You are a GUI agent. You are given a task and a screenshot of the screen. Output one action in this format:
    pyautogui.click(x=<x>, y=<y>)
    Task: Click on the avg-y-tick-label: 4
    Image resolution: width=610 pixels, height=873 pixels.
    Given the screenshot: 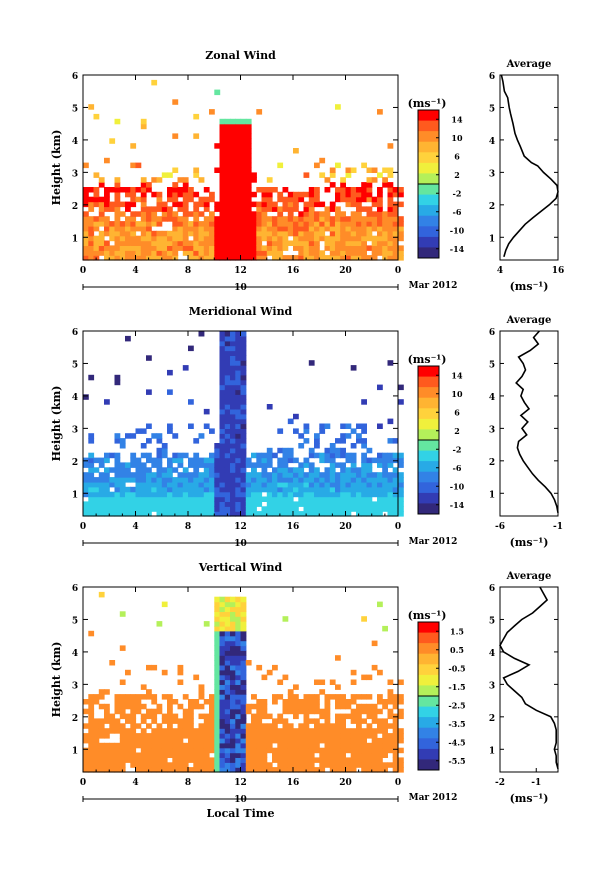 What is the action you would take?
    pyautogui.click(x=492, y=142)
    